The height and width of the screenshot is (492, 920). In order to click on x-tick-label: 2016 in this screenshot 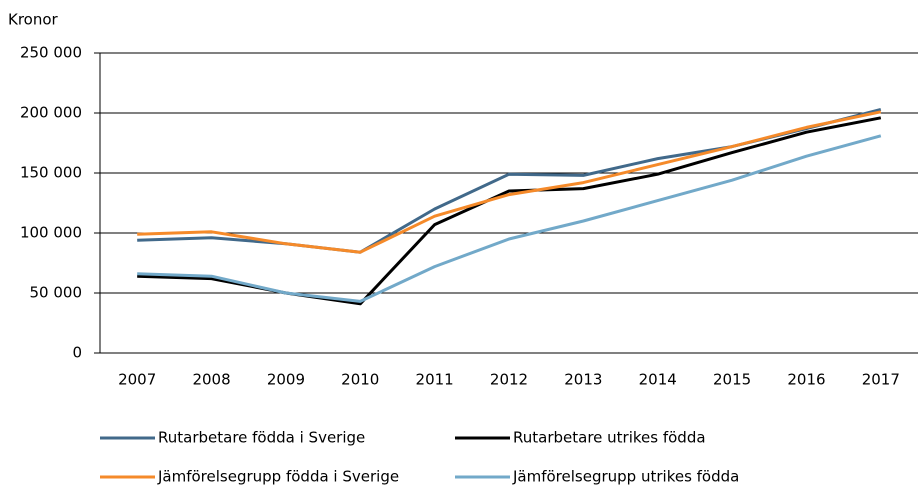, I will do `click(806, 380)`.